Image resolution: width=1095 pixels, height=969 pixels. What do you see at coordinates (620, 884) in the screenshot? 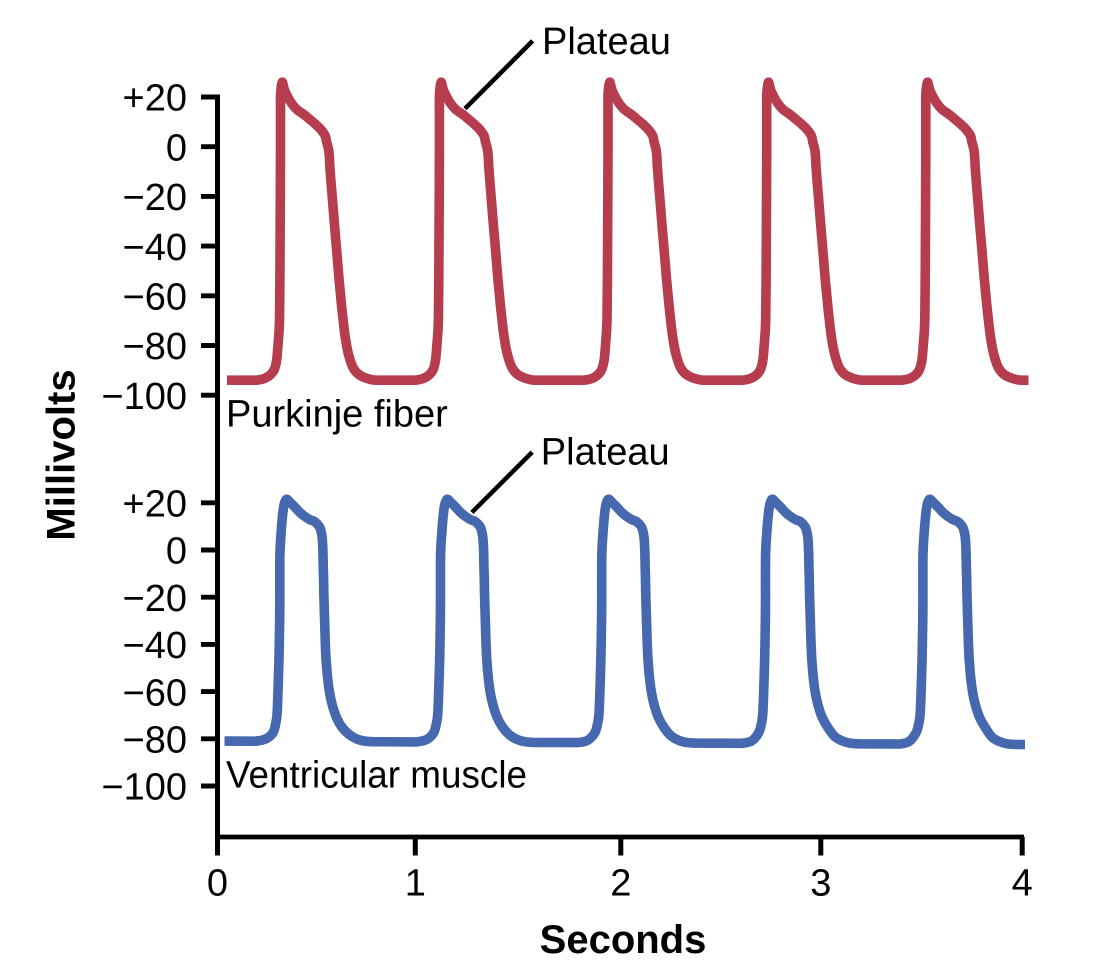
I see `svg-text: 2` at bounding box center [620, 884].